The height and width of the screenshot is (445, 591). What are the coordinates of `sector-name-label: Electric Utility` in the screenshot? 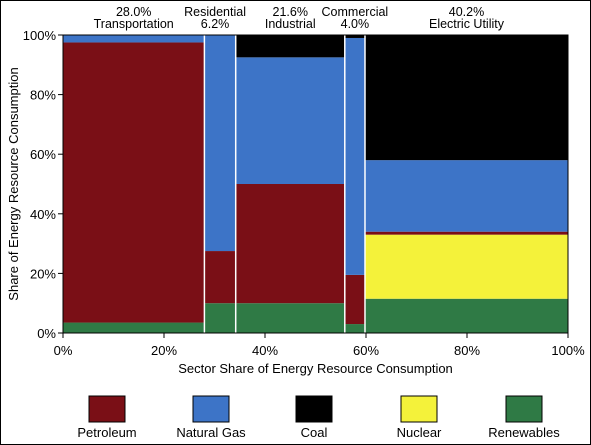 It's located at (467, 24).